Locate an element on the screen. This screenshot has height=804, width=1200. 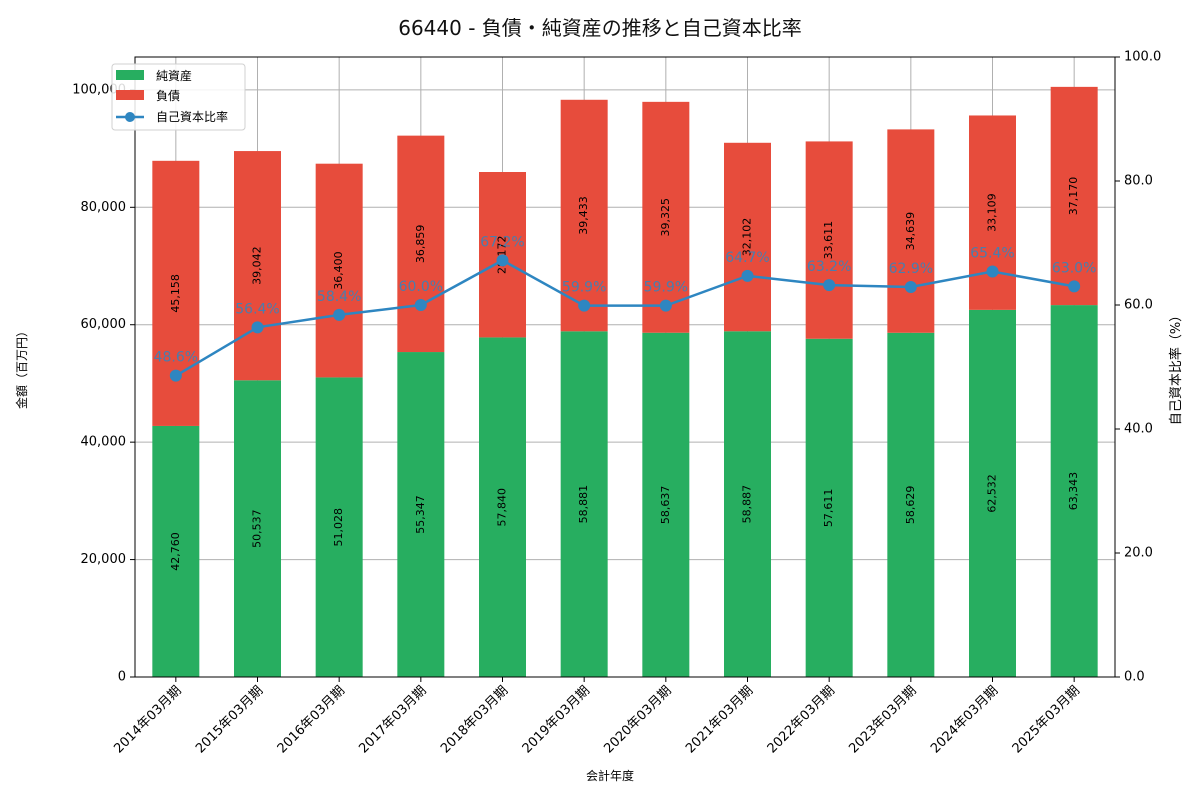
bar-label-net-assets: 51,028 is located at coordinates (338, 527).